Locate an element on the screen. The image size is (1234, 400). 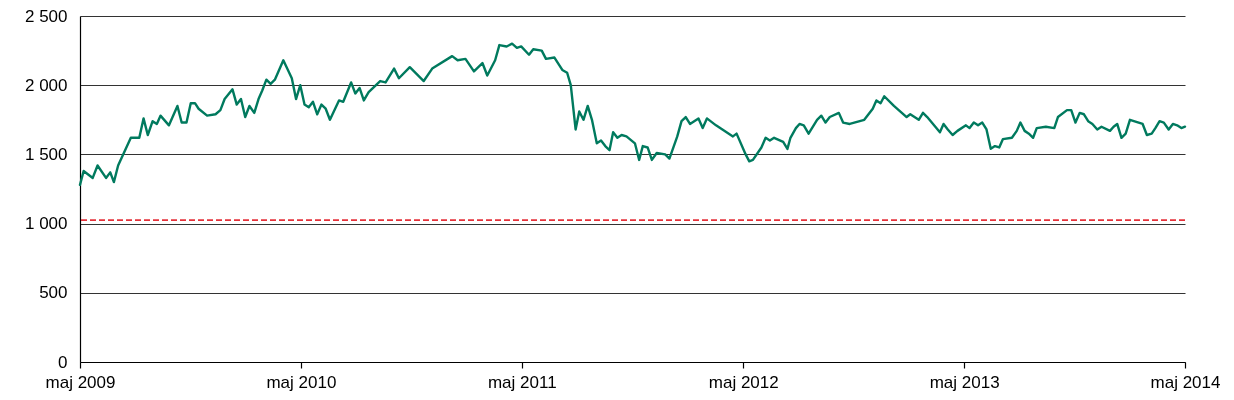
y-tick-label: 2 000 is located at coordinates (46, 85).